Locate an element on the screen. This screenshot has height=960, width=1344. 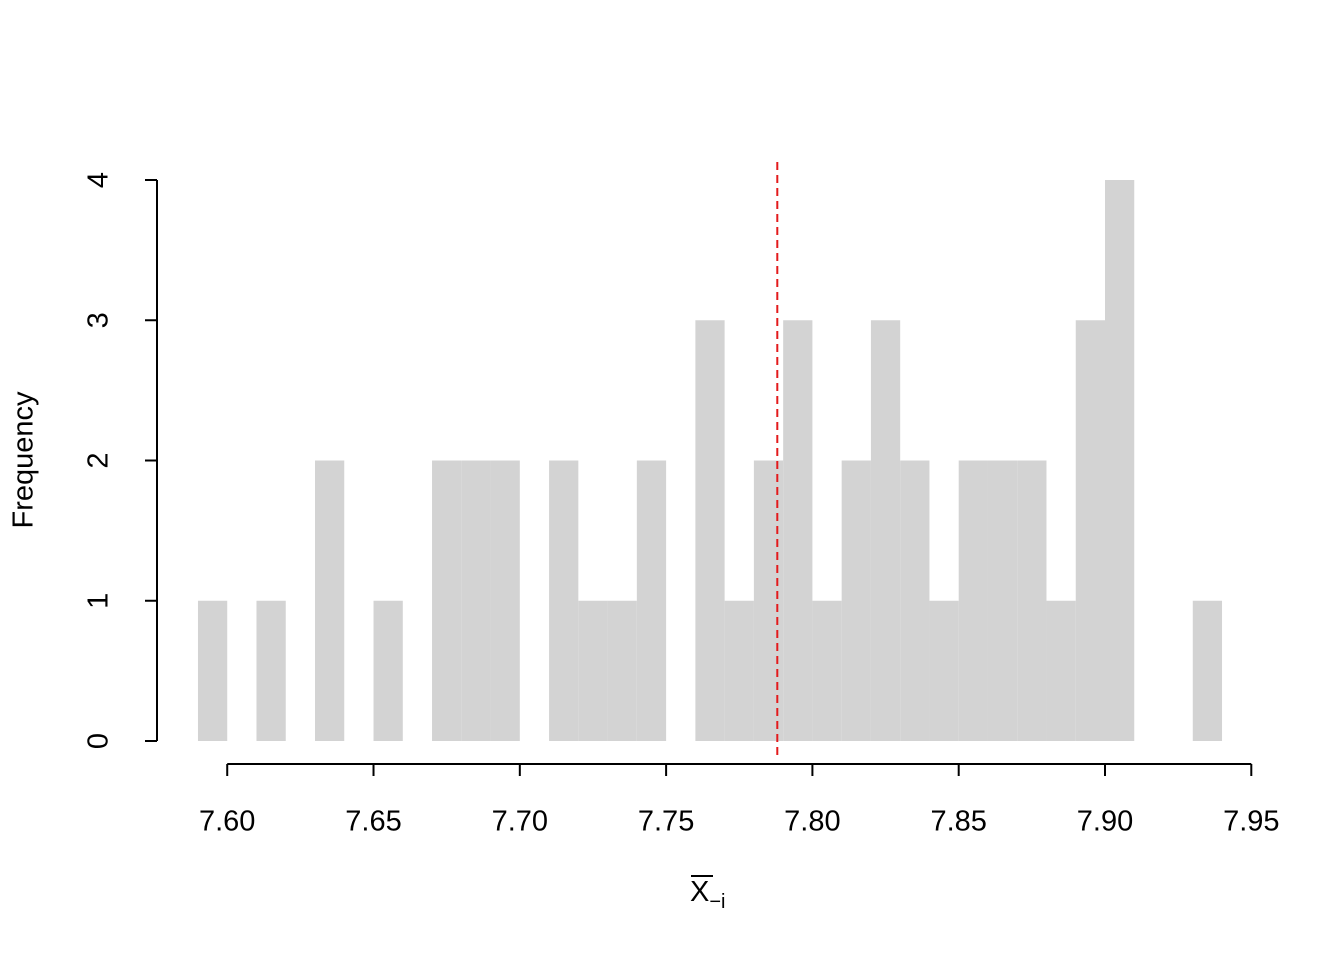
y-tick-label: 0 is located at coordinates (99, 741).